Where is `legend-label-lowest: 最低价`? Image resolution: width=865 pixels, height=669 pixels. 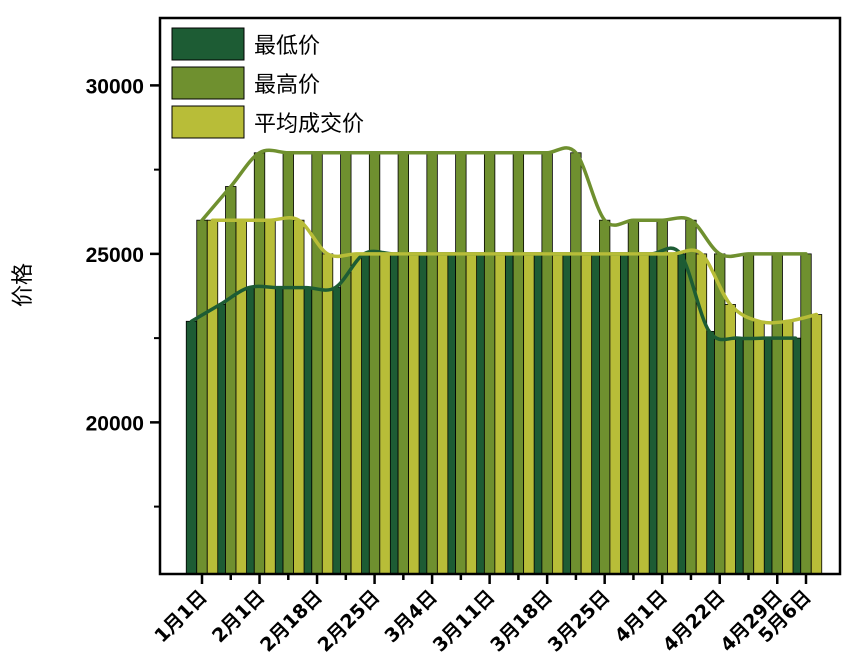
legend-label-lowest: 最低价 is located at coordinates (287, 46).